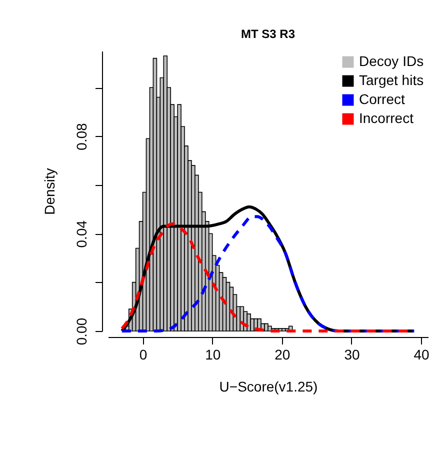  I want to click on legend-label: Decoy IDs, so click(391, 61).